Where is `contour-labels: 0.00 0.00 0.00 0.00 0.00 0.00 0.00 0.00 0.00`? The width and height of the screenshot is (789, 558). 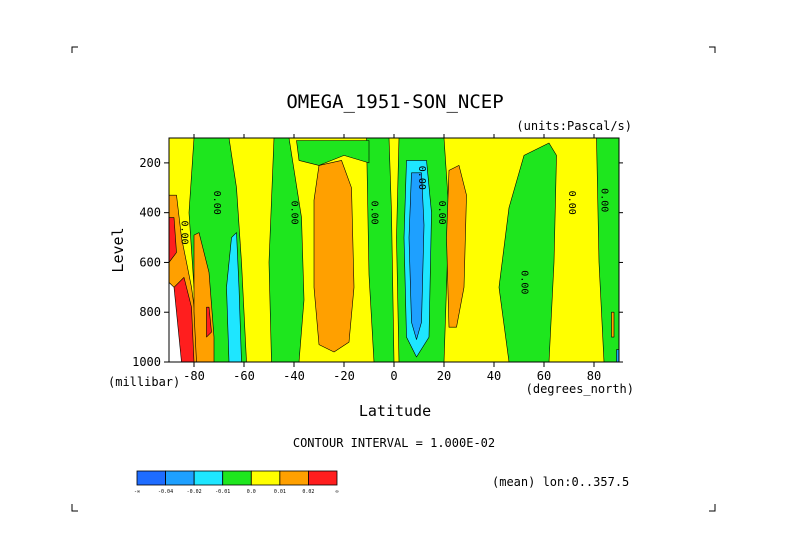
contour-labels: 0.00 0.00 0.00 0.00 0.00 0.00 0.00 0.00 0.00 is located at coordinates (394, 230).